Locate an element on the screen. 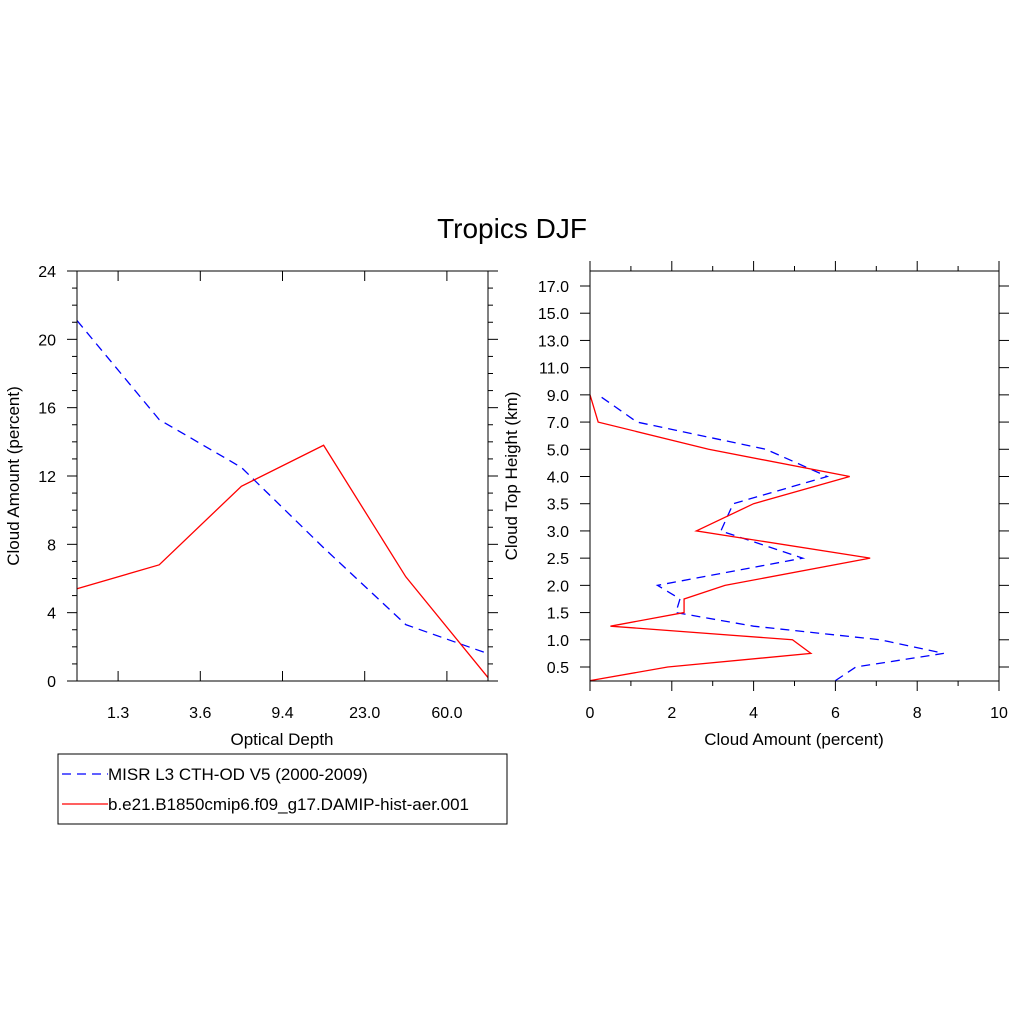 This screenshot has height=1024, width=1024. left-series-obs-line is located at coordinates (282, 487).